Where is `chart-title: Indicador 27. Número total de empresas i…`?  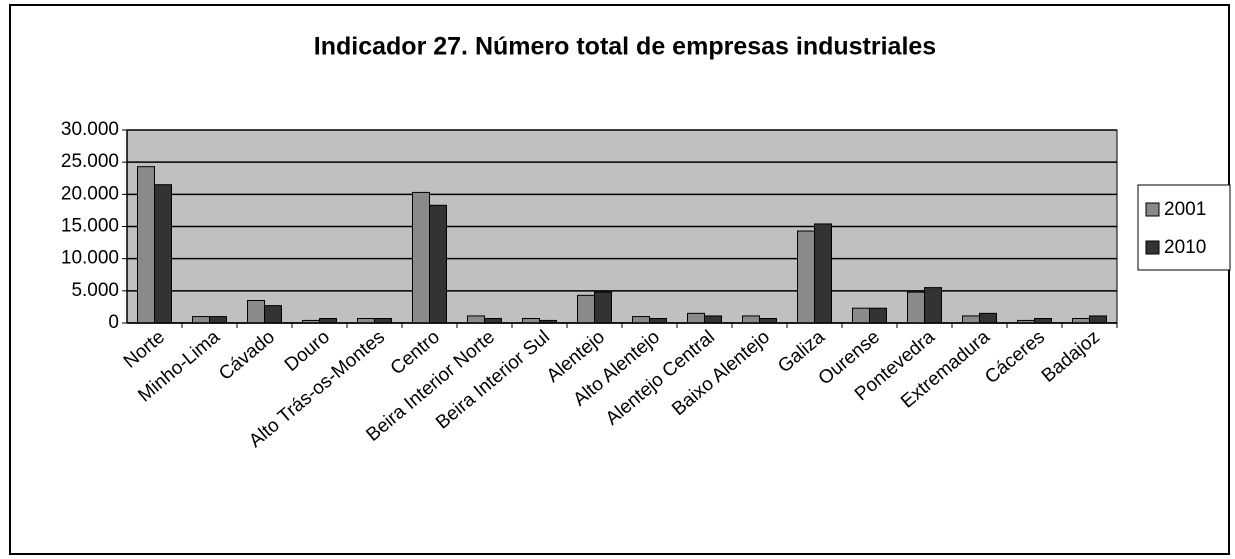
chart-title: Indicador 27. Número total de empresas i… is located at coordinates (625, 47).